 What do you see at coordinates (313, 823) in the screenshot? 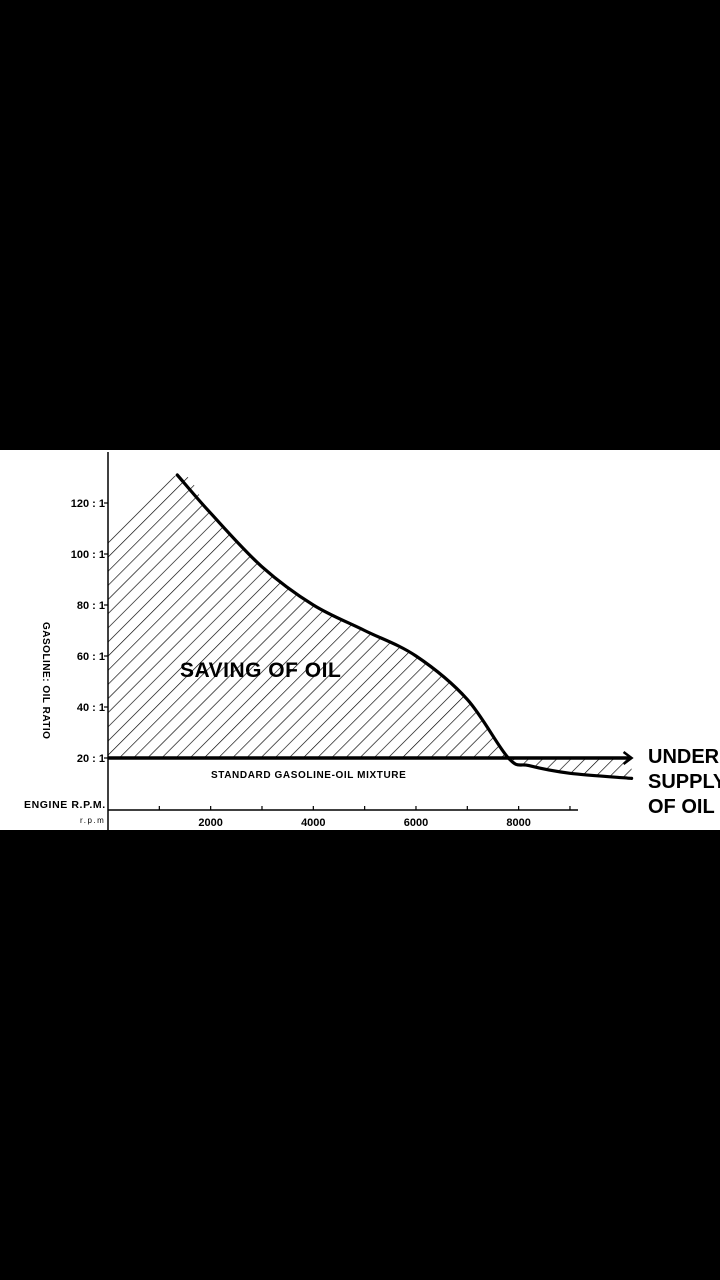
I see `x-tick-label: 4000` at bounding box center [313, 823].